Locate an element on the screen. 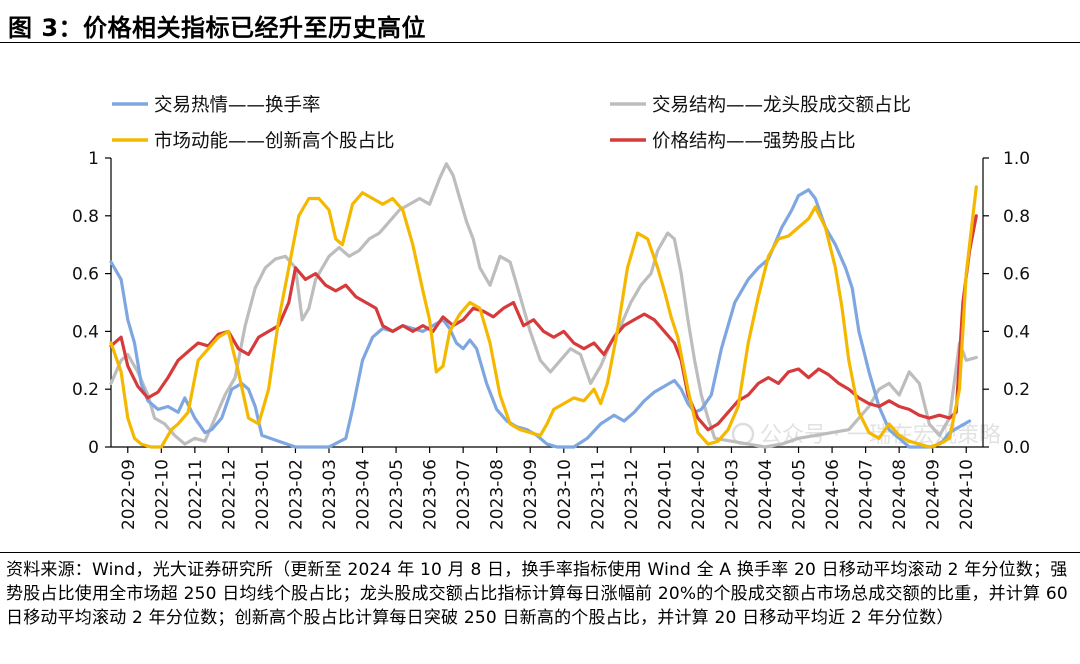 The height and width of the screenshot is (664, 1080). legend-label: 市场动能——创新高个股占比 is located at coordinates (274, 141).